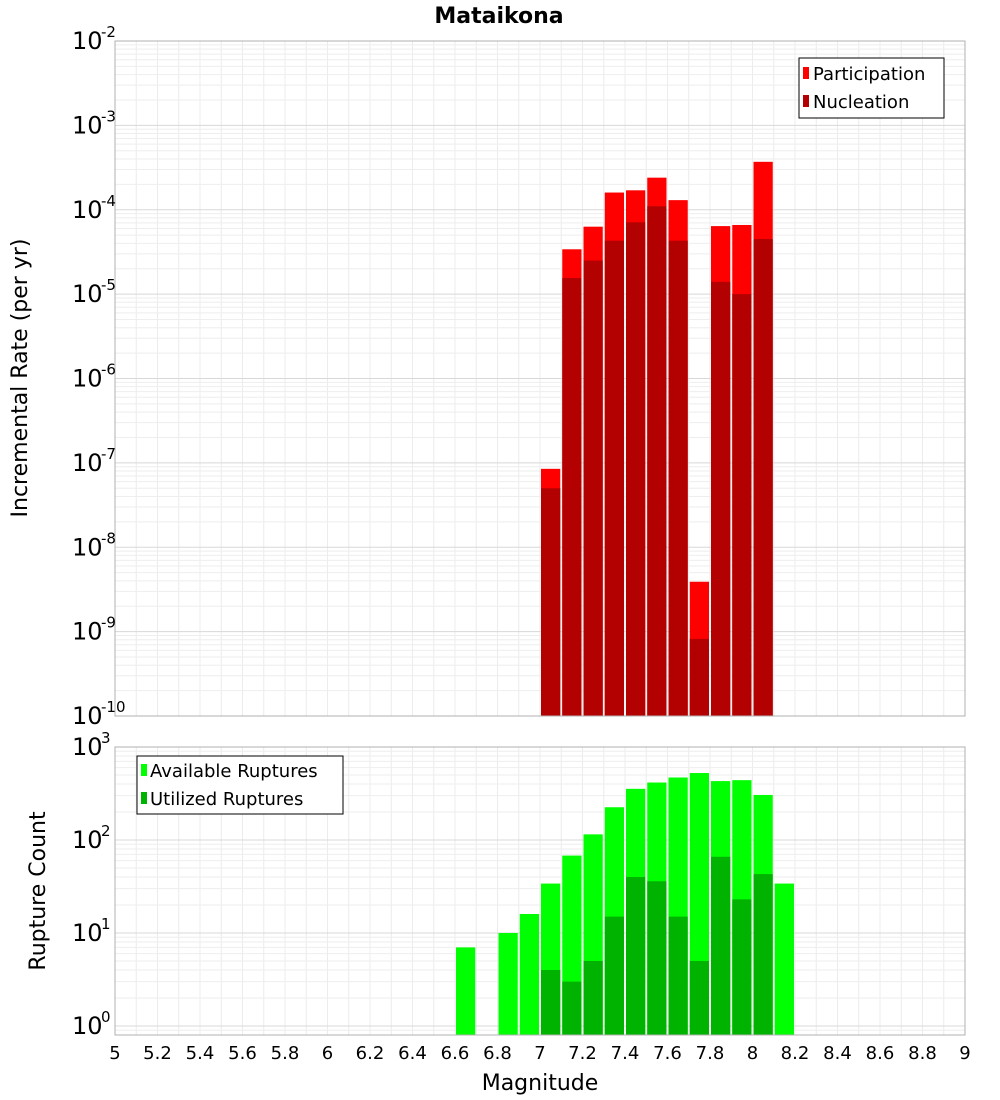 Image resolution: width=1000 pixels, height=1100 pixels. Describe the element at coordinates (922, 1053) in the screenshot. I see `x-tick-label: 8.8` at that location.